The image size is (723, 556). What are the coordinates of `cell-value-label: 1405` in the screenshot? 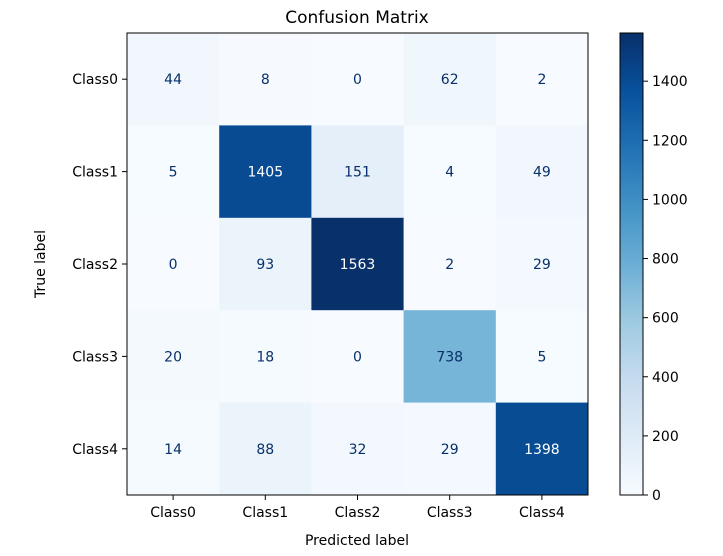 It's located at (265, 173).